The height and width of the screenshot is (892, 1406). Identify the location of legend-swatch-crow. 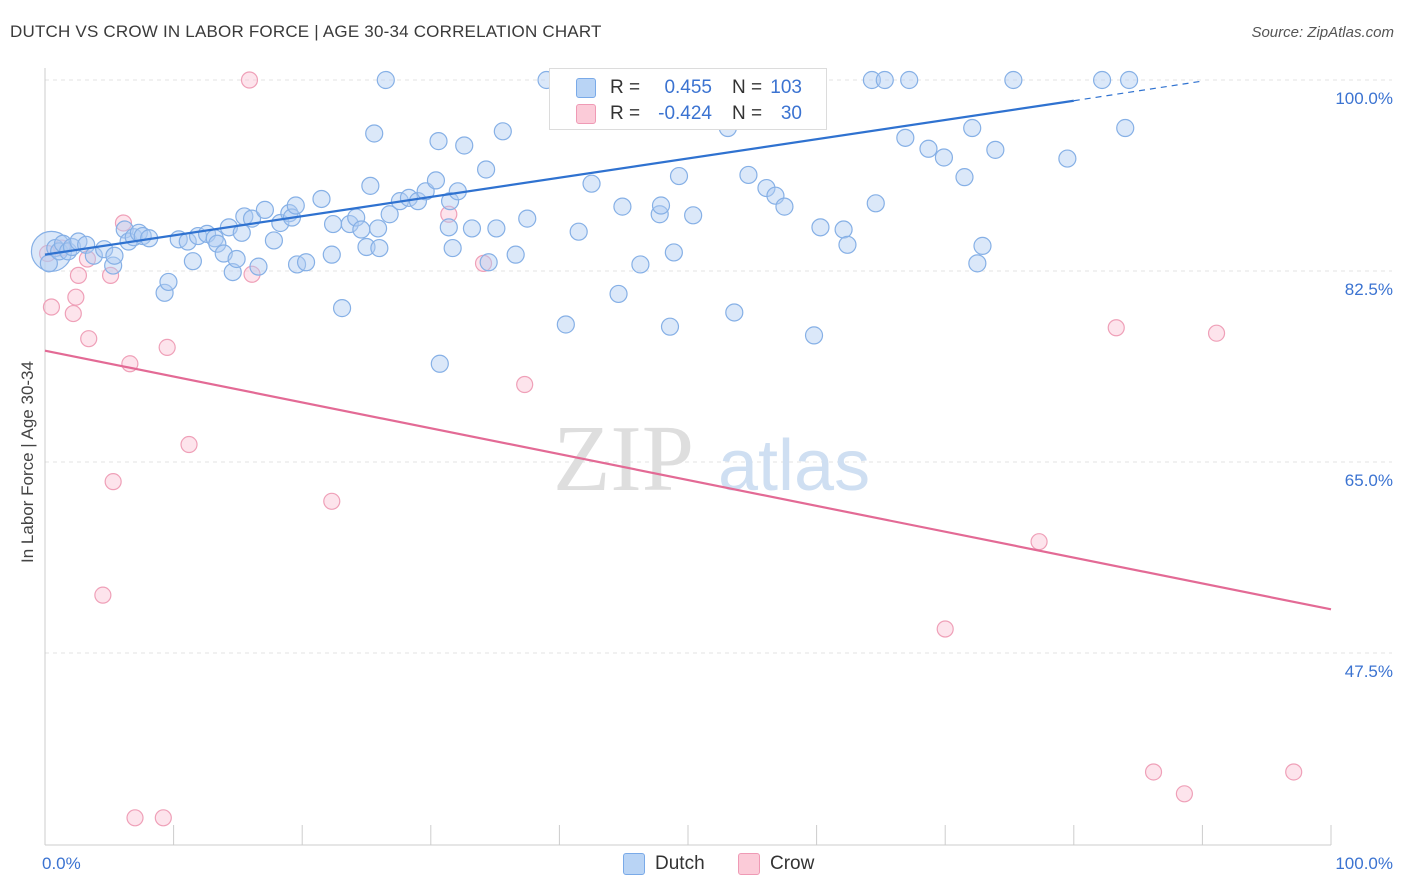
(586, 114).